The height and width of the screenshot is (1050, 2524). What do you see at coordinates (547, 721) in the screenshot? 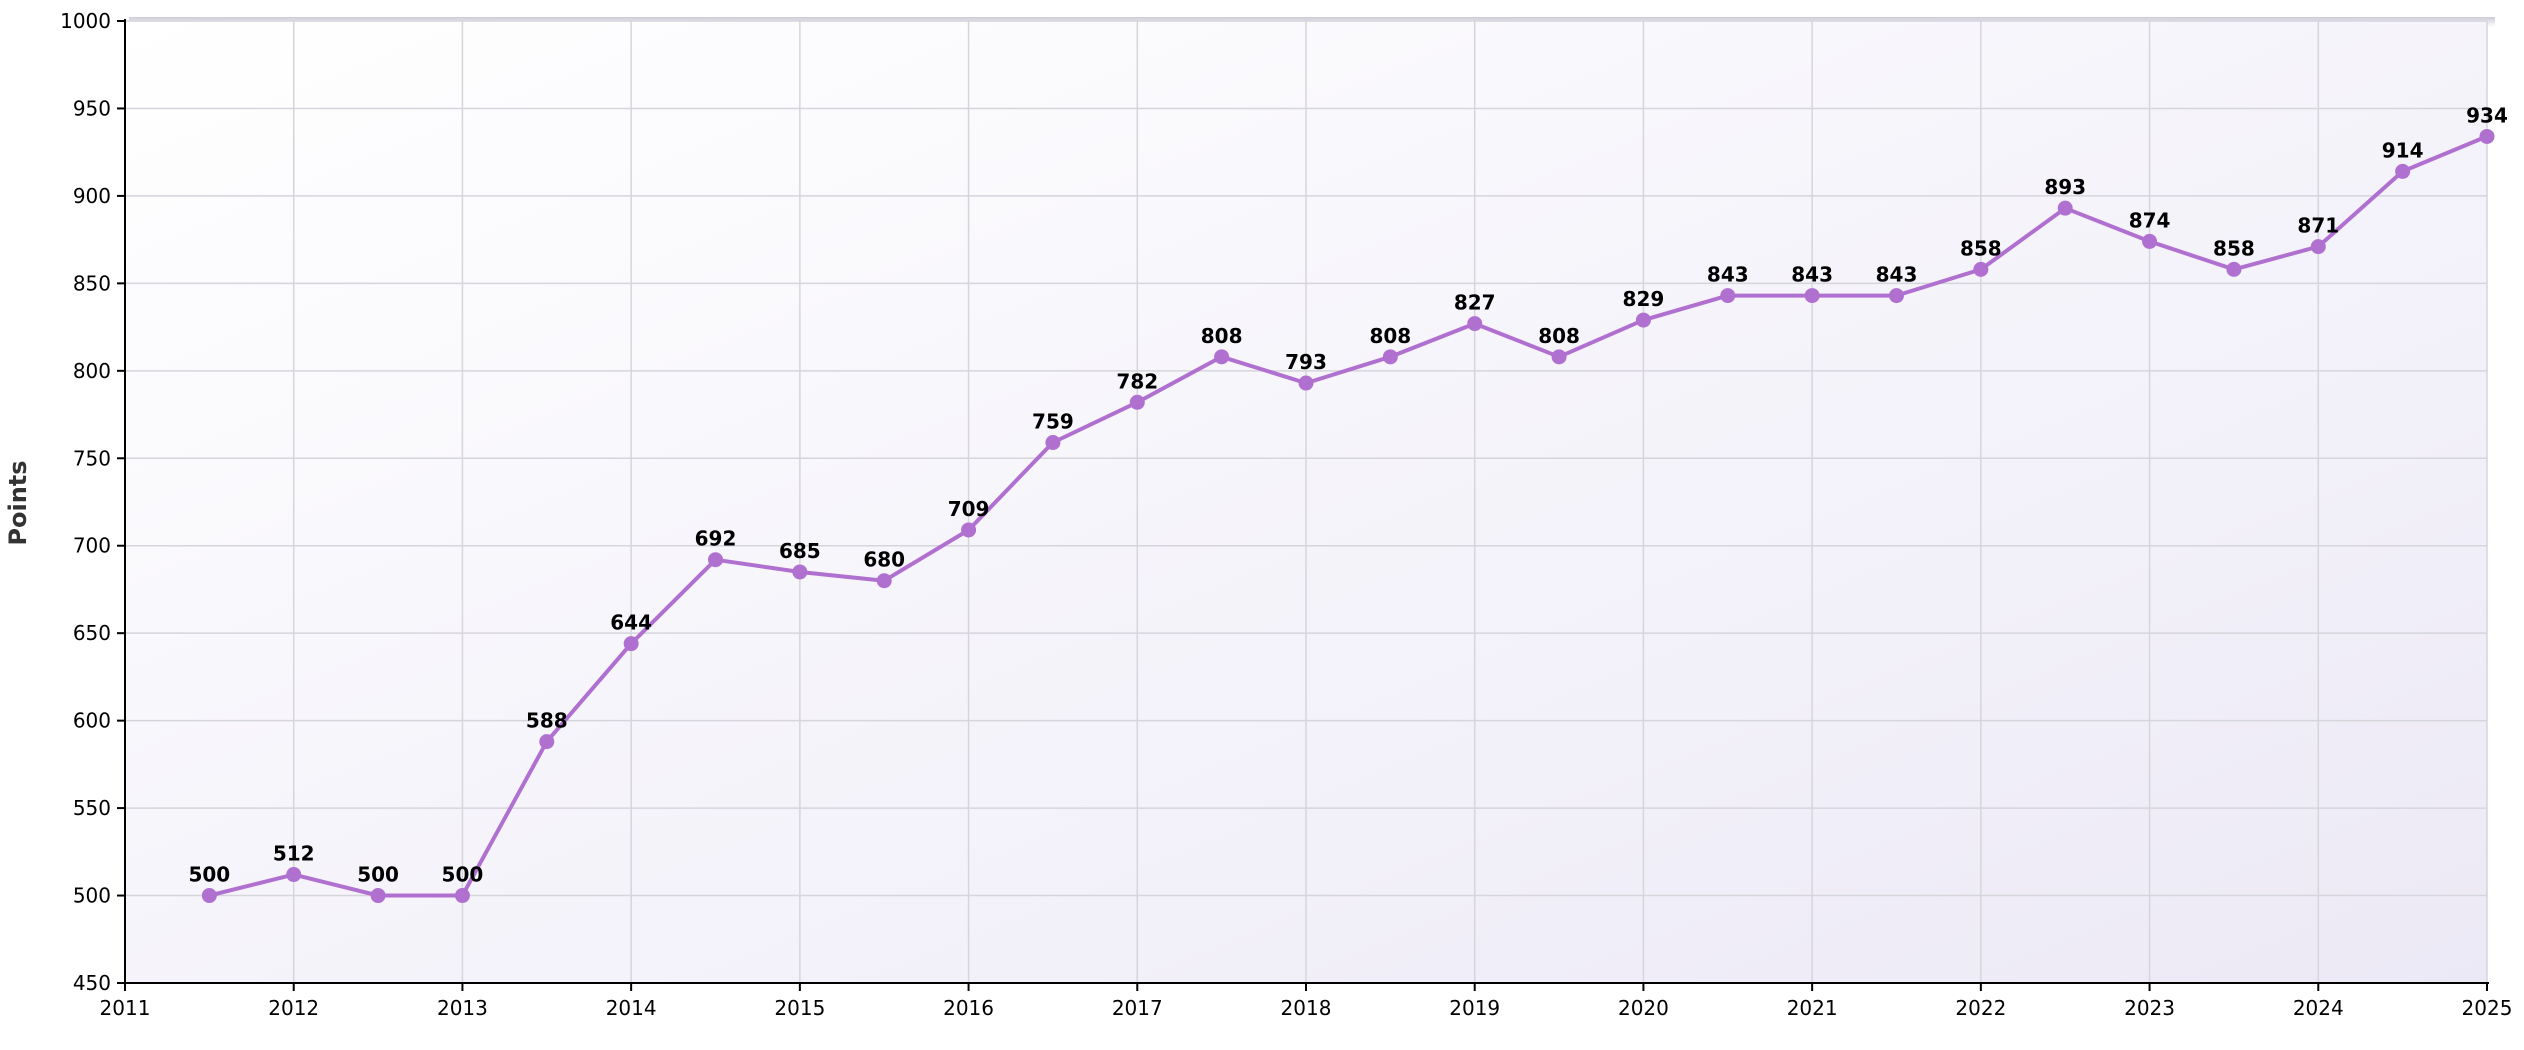
I see `data-label: 588` at bounding box center [547, 721].